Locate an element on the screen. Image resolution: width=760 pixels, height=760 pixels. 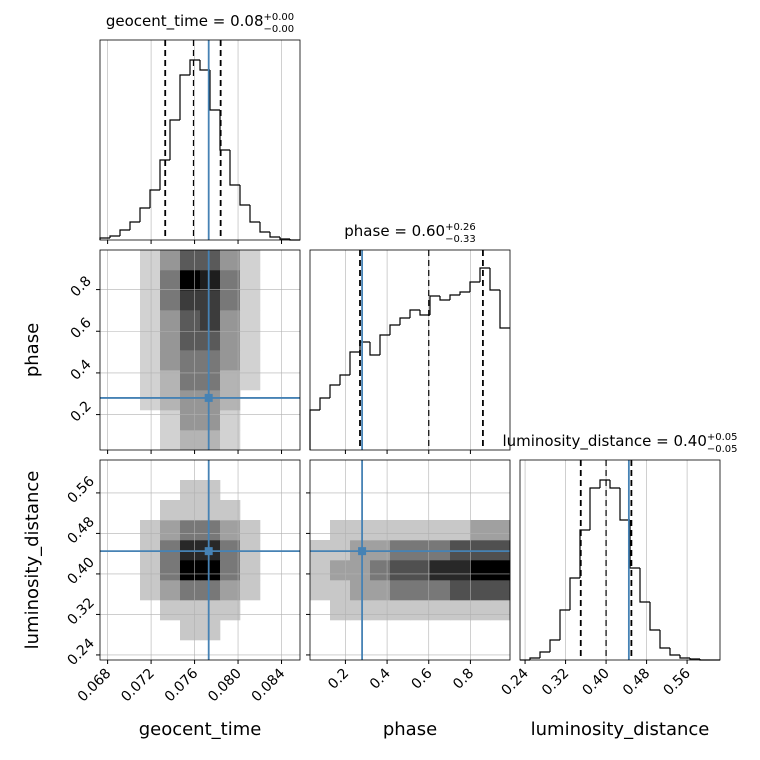
y-tick-label: 0.40 is located at coordinates (80, 570).